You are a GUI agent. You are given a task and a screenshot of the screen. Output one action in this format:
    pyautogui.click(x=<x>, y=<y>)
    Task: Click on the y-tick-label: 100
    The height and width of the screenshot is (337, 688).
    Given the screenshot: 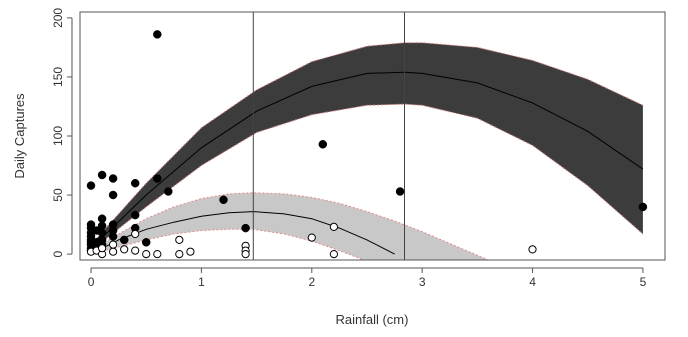 What is the action you would take?
    pyautogui.click(x=58, y=136)
    